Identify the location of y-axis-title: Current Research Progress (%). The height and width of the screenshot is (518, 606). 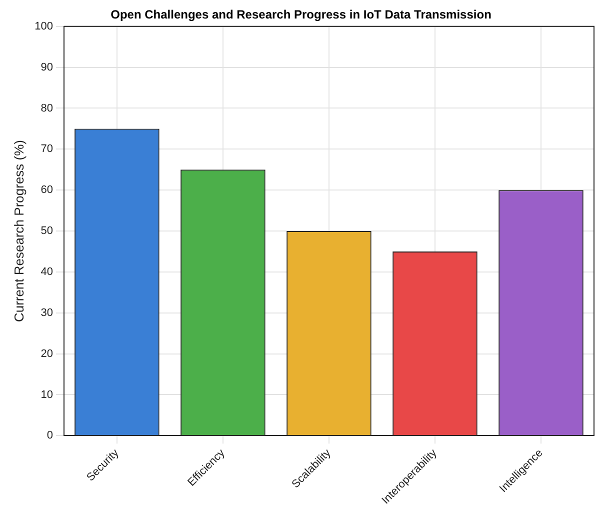
(18, 231).